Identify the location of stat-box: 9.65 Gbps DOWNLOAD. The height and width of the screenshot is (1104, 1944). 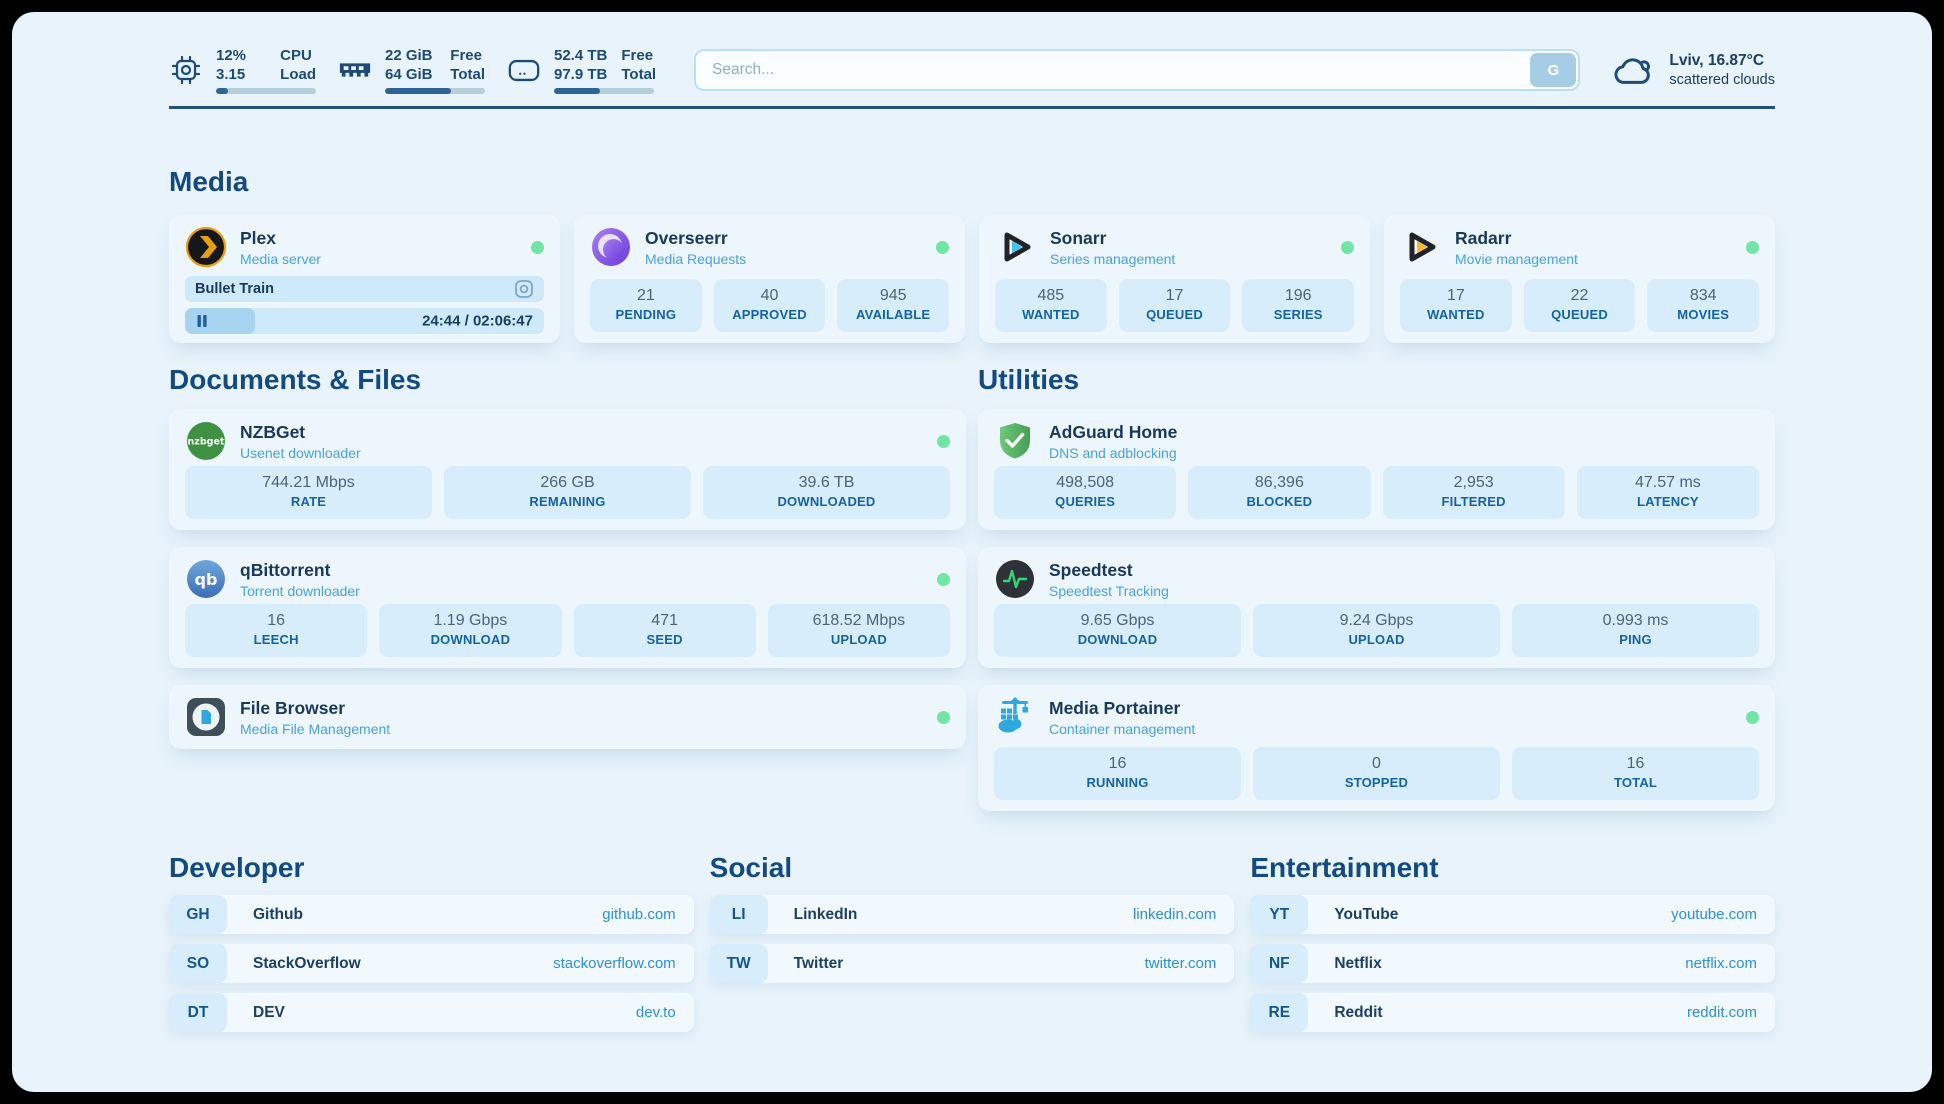
(1117, 630).